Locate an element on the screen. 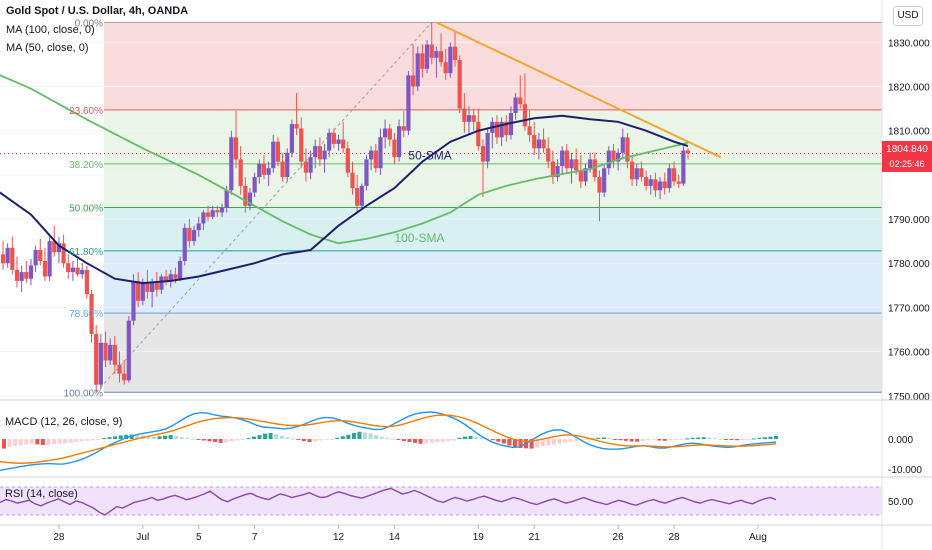 This screenshot has height=550, width=932. time-tick-label: 14 is located at coordinates (395, 537).